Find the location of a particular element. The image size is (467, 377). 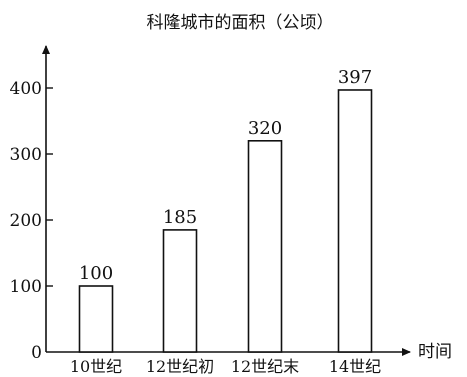

chart-title: 科隆城市的面积（公顷） is located at coordinates (240, 23).